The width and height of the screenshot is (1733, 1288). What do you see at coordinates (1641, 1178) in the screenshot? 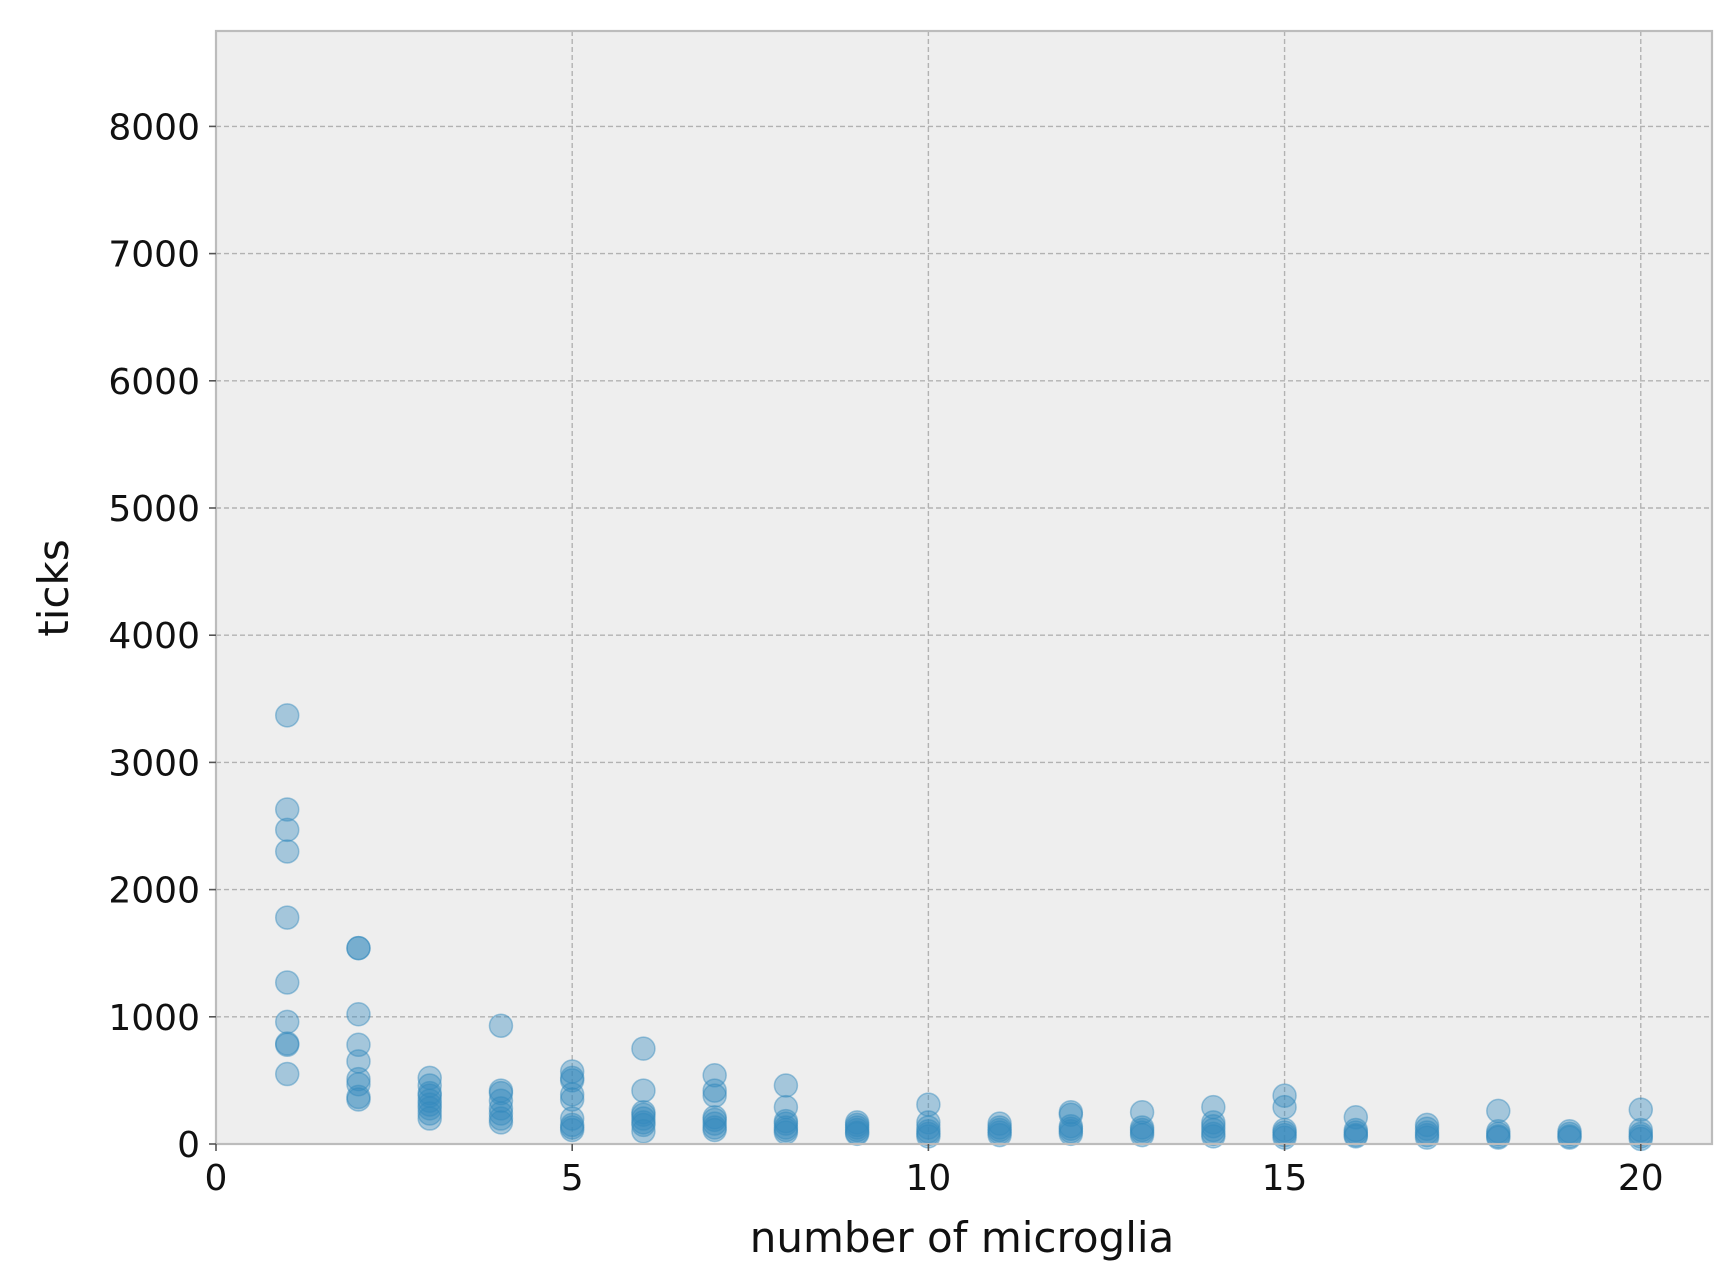
I see `x-tick-label: 20` at bounding box center [1641, 1178].